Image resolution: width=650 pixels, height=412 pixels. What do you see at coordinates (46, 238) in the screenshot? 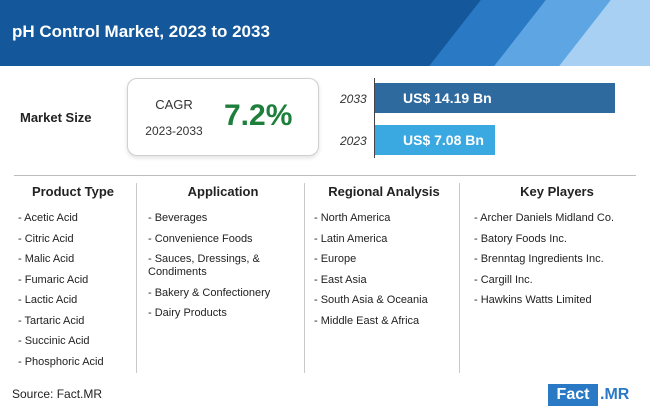
I see `list-item: - Citric Acid` at bounding box center [46, 238].